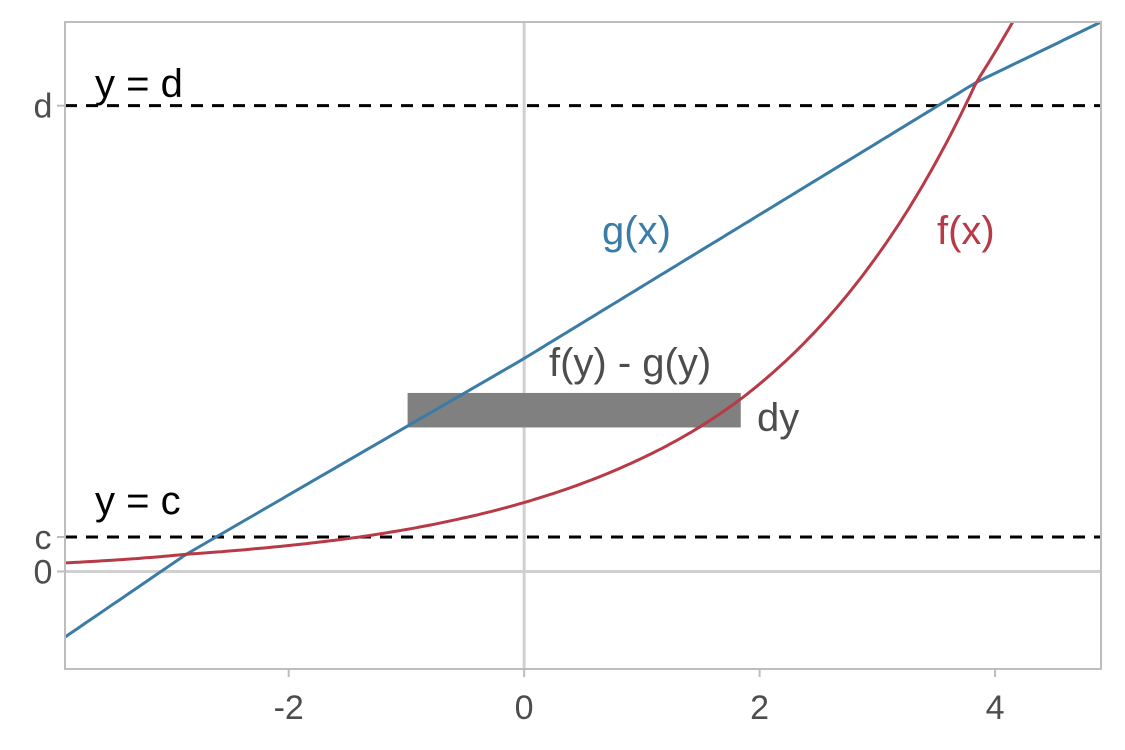 This screenshot has height=750, width=1125. What do you see at coordinates (778, 418) in the screenshot?
I see `annotation-dy-label: dy` at bounding box center [778, 418].